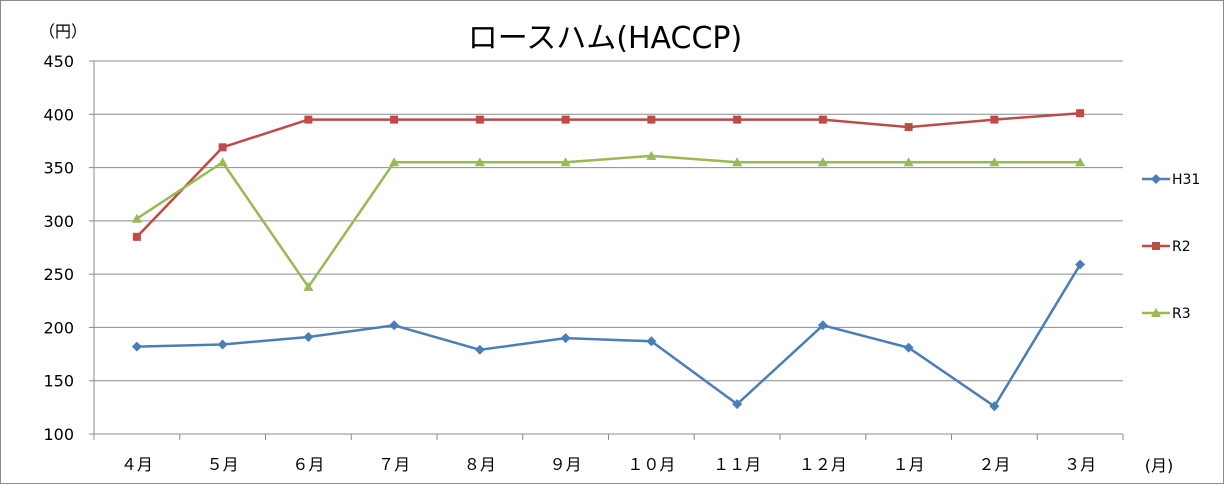  What do you see at coordinates (1181, 247) in the screenshot?
I see `legend-label: R2` at bounding box center [1181, 247].